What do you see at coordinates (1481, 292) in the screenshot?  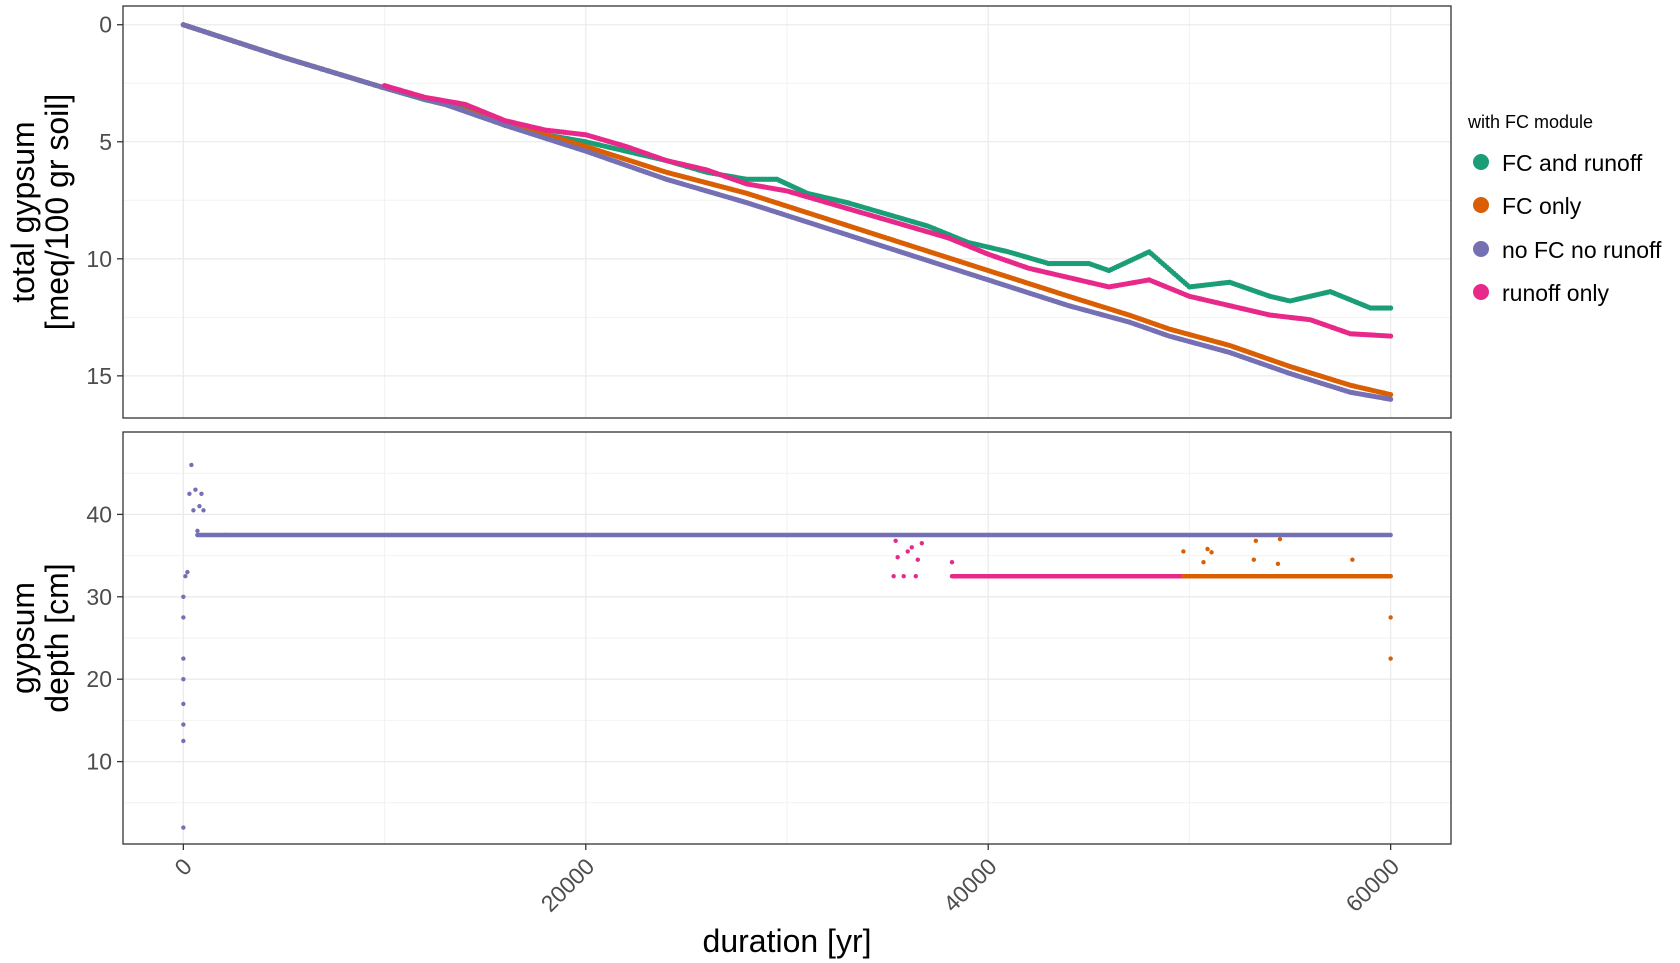 I see `legend-key-runoff-only` at bounding box center [1481, 292].